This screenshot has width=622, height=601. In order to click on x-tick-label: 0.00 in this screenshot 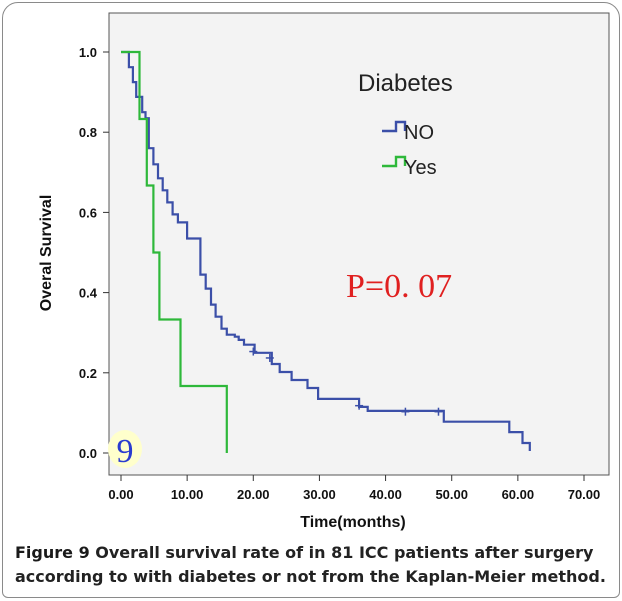, I will do `click(120, 494)`.